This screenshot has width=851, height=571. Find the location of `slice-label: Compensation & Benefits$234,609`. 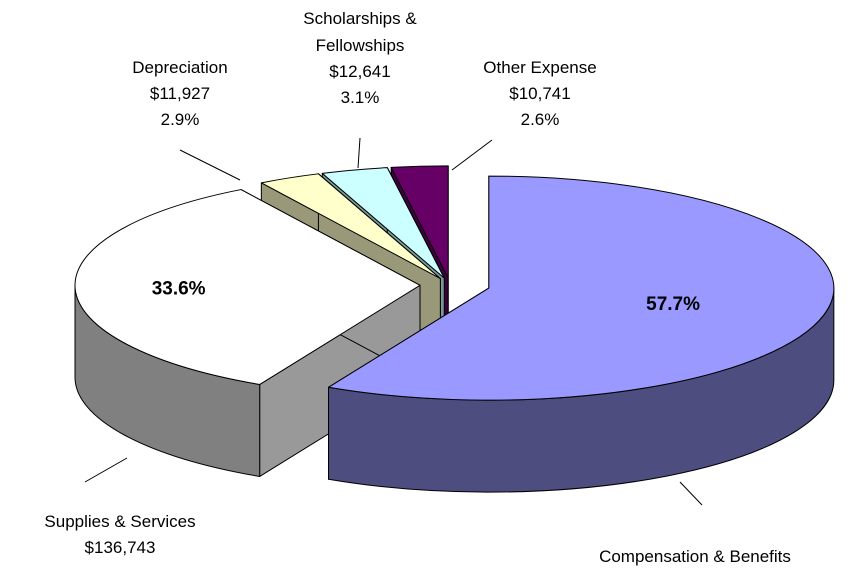

slice-label: Compensation & Benefits$234,609 is located at coordinates (695, 557).